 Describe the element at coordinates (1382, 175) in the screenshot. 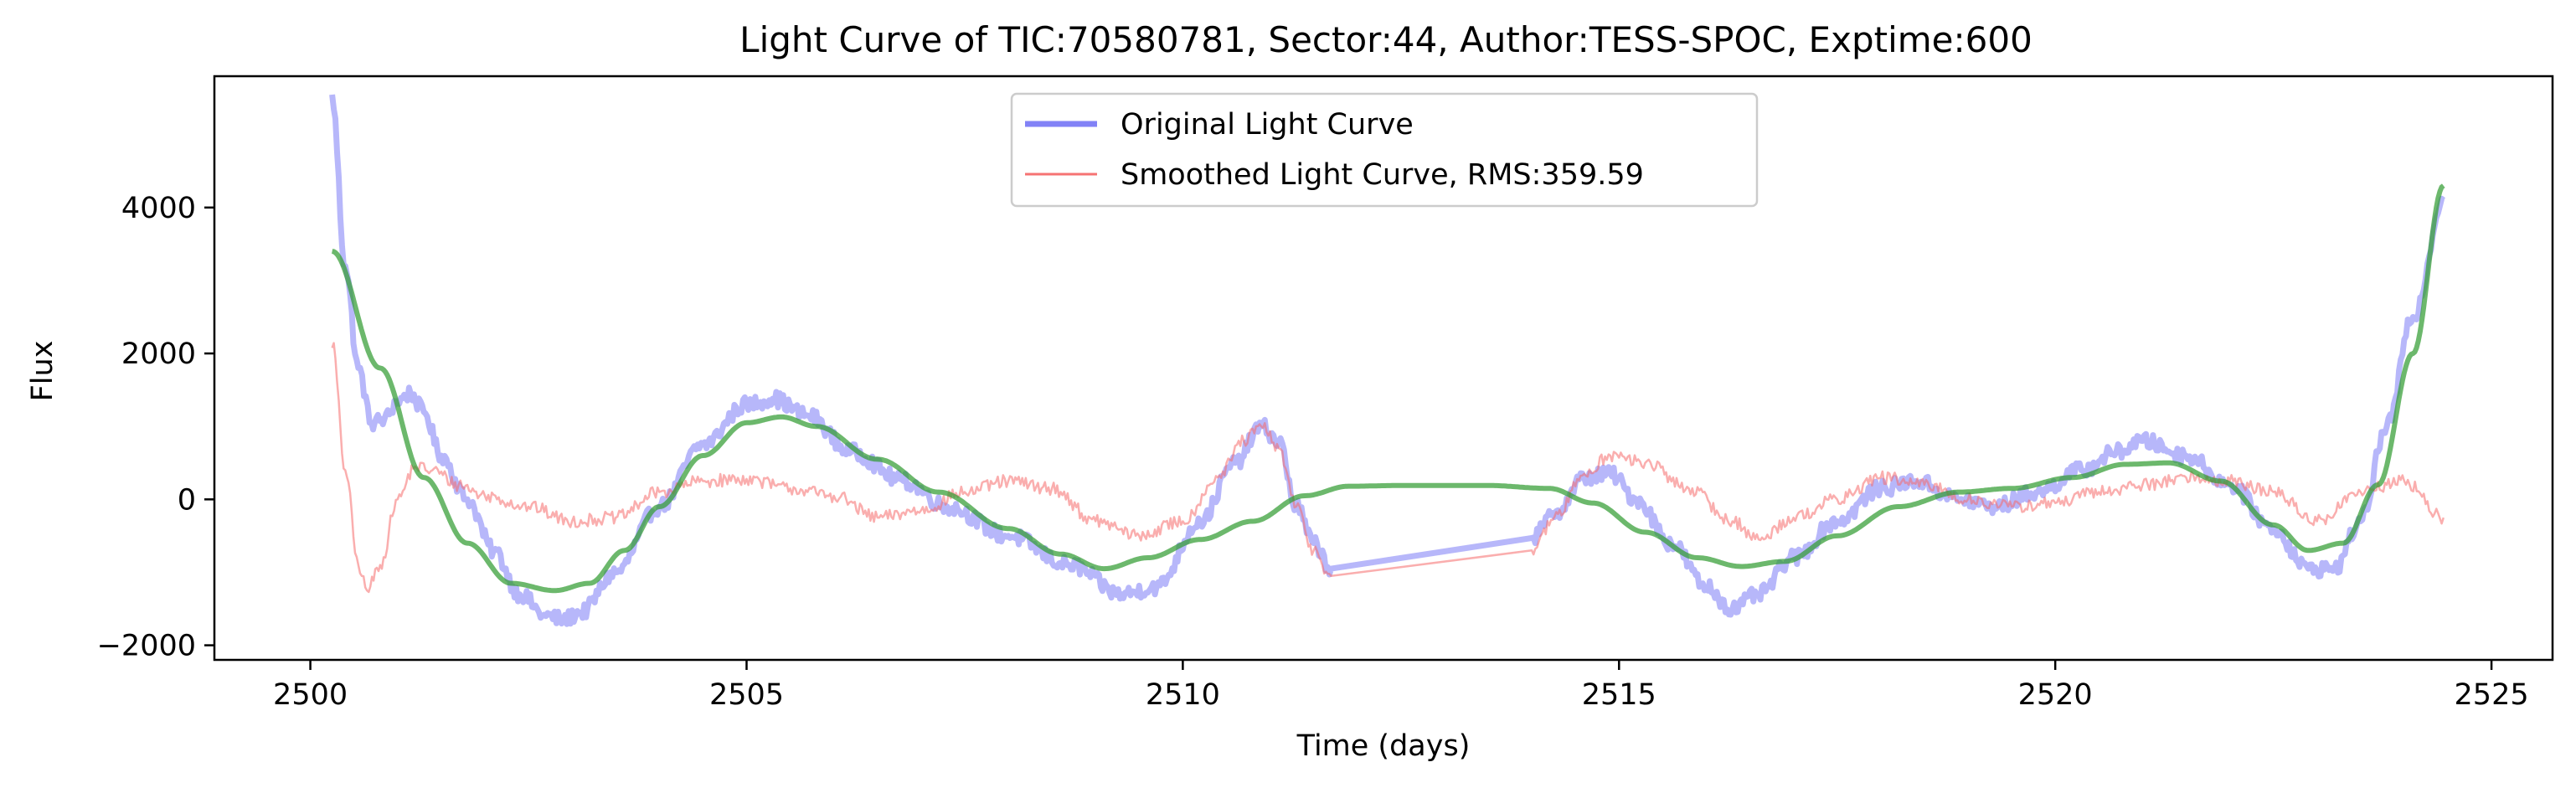

I see `legend-label-smoothed: Smoothed Light Curve, RMS:359.59` at that location.